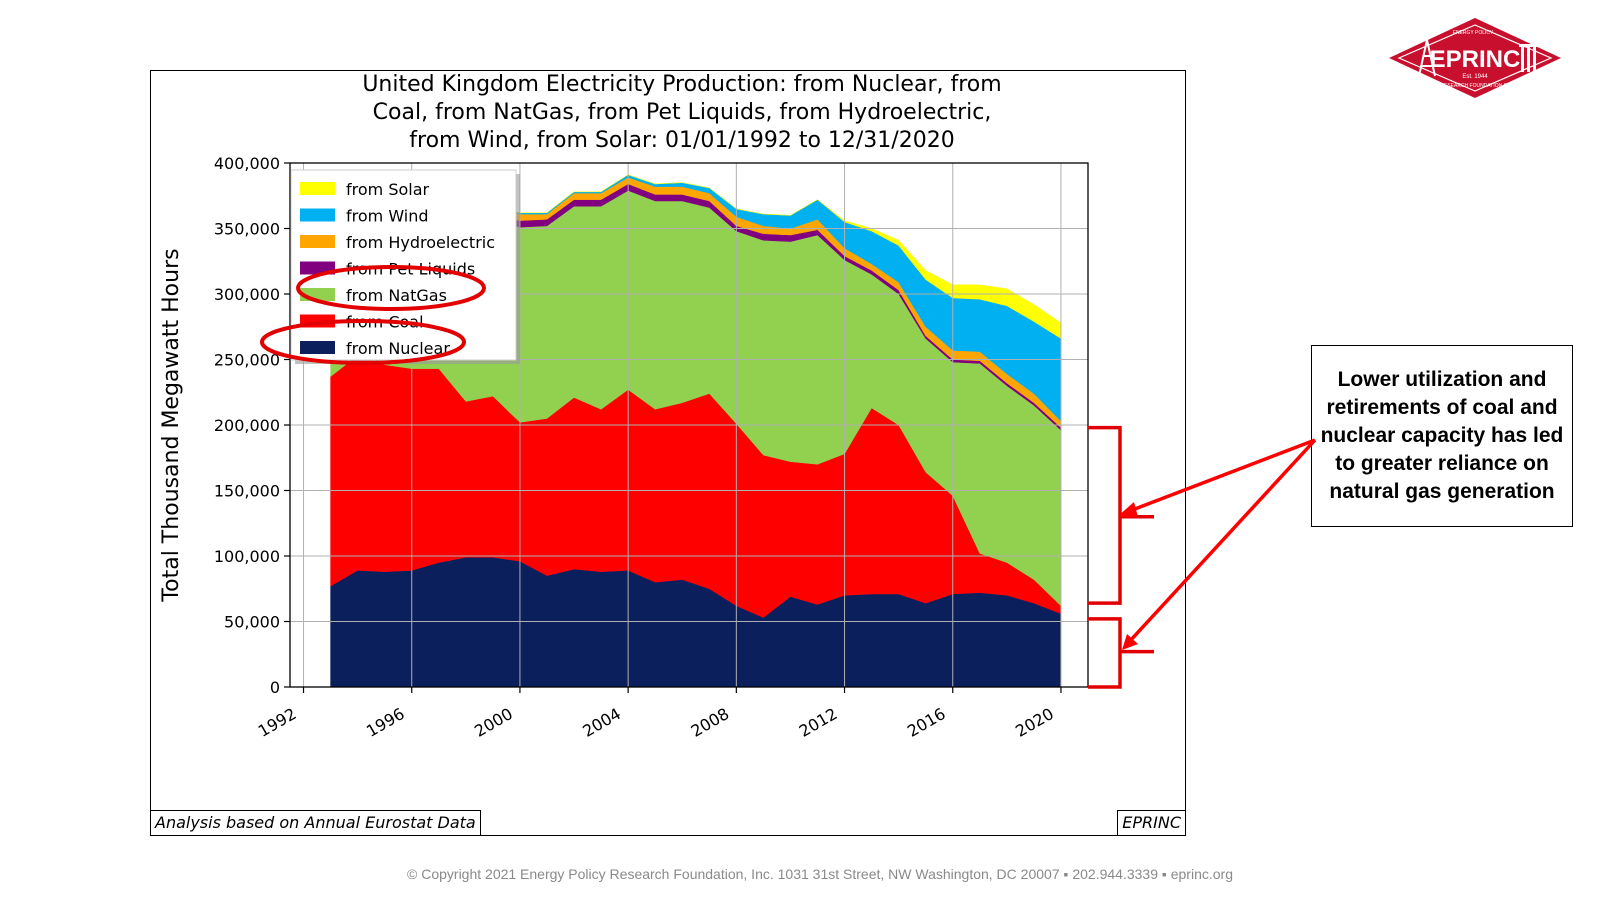 This screenshot has height=900, width=1600. I want to click on legend-label: from Nuclear, so click(398, 348).